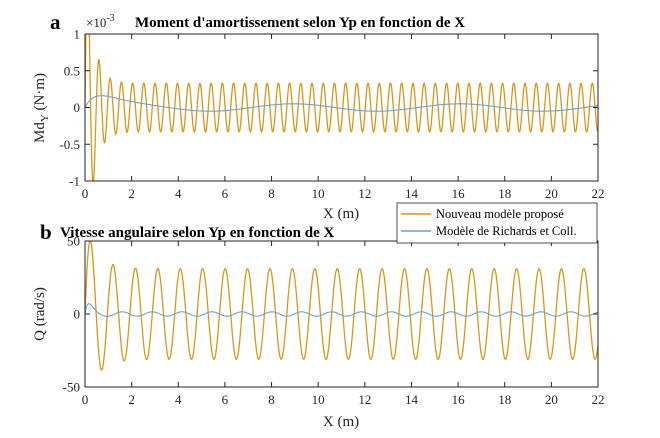  What do you see at coordinates (459, 399) in the screenshot?
I see `panel-b-xtick-label: 16` at bounding box center [459, 399].